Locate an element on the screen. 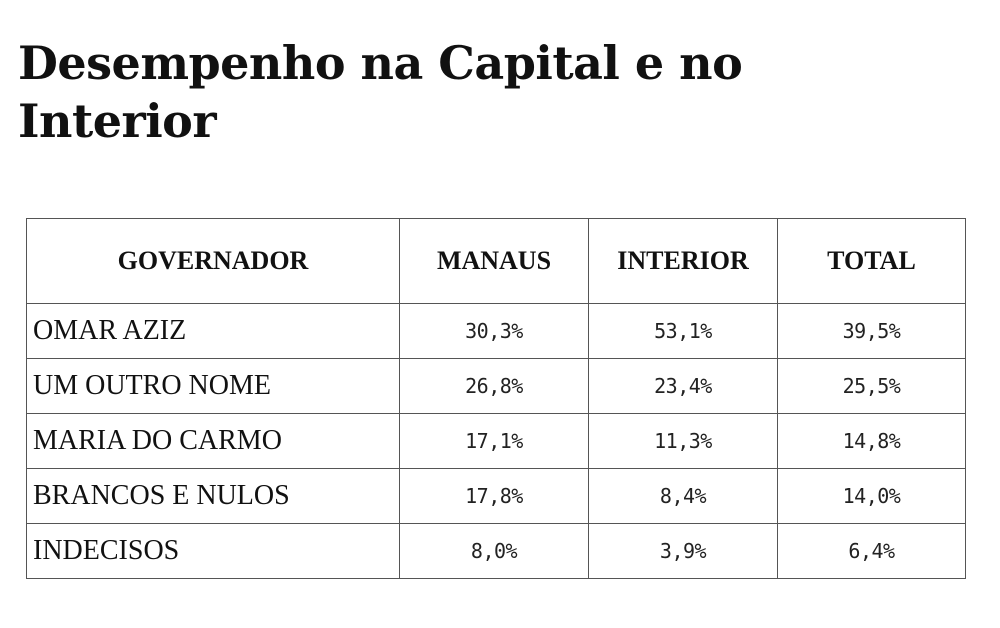 This screenshot has width=1000, height=628. interior-value: 3,9% is located at coordinates (683, 551).